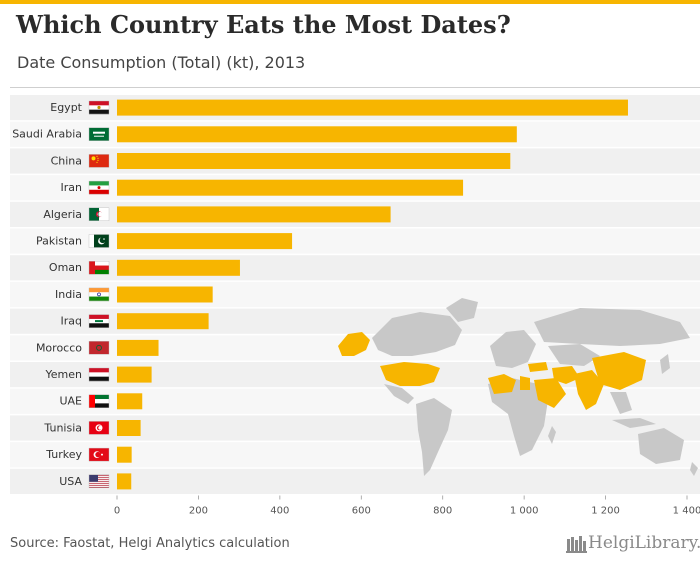 Image resolution: width=700 pixels, height=568 pixels. What do you see at coordinates (355, 87) in the screenshot?
I see `header-divider` at bounding box center [355, 87].